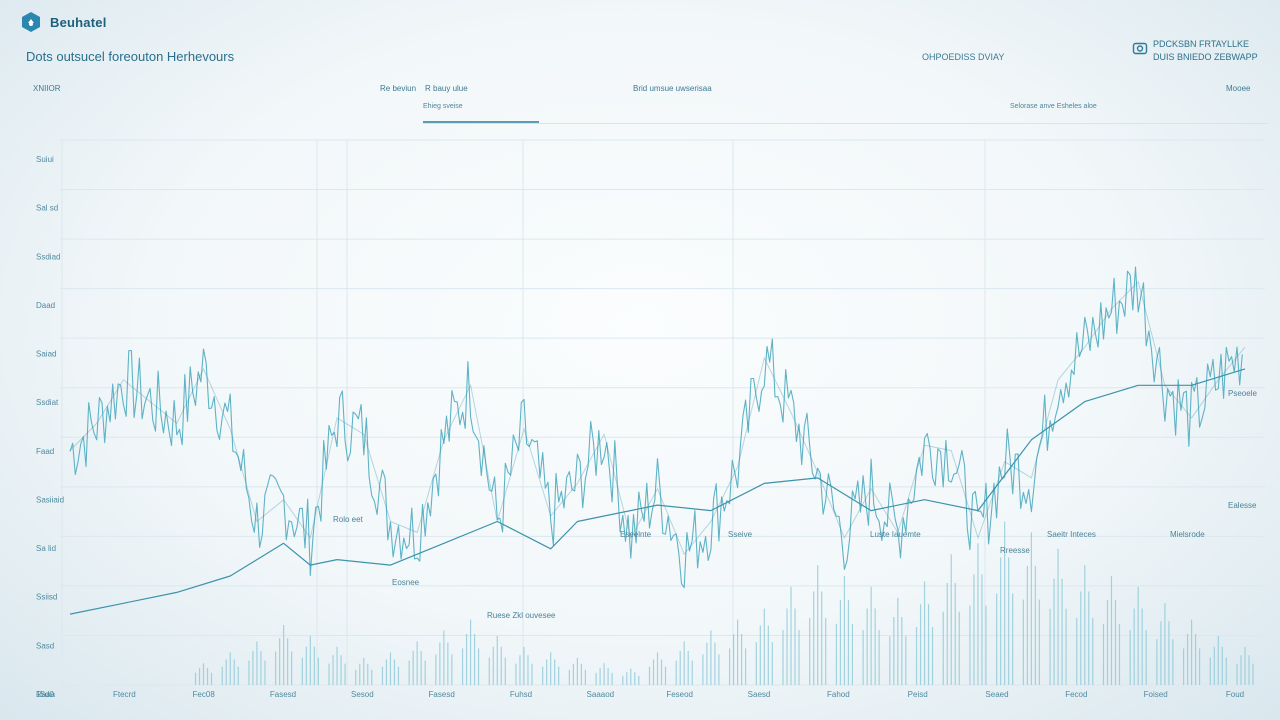 The image size is (1280, 720). Describe the element at coordinates (45, 305) in the screenshot. I see `y-tick-label: Daad` at that location.